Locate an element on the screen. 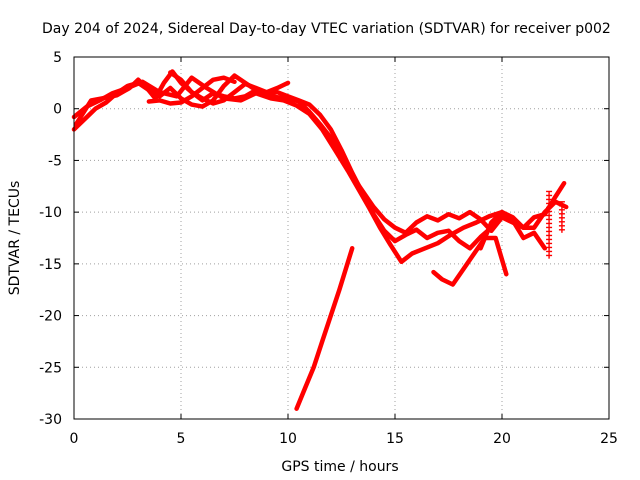 The image size is (640, 480). y-tick-label: -30 is located at coordinates (50, 420).